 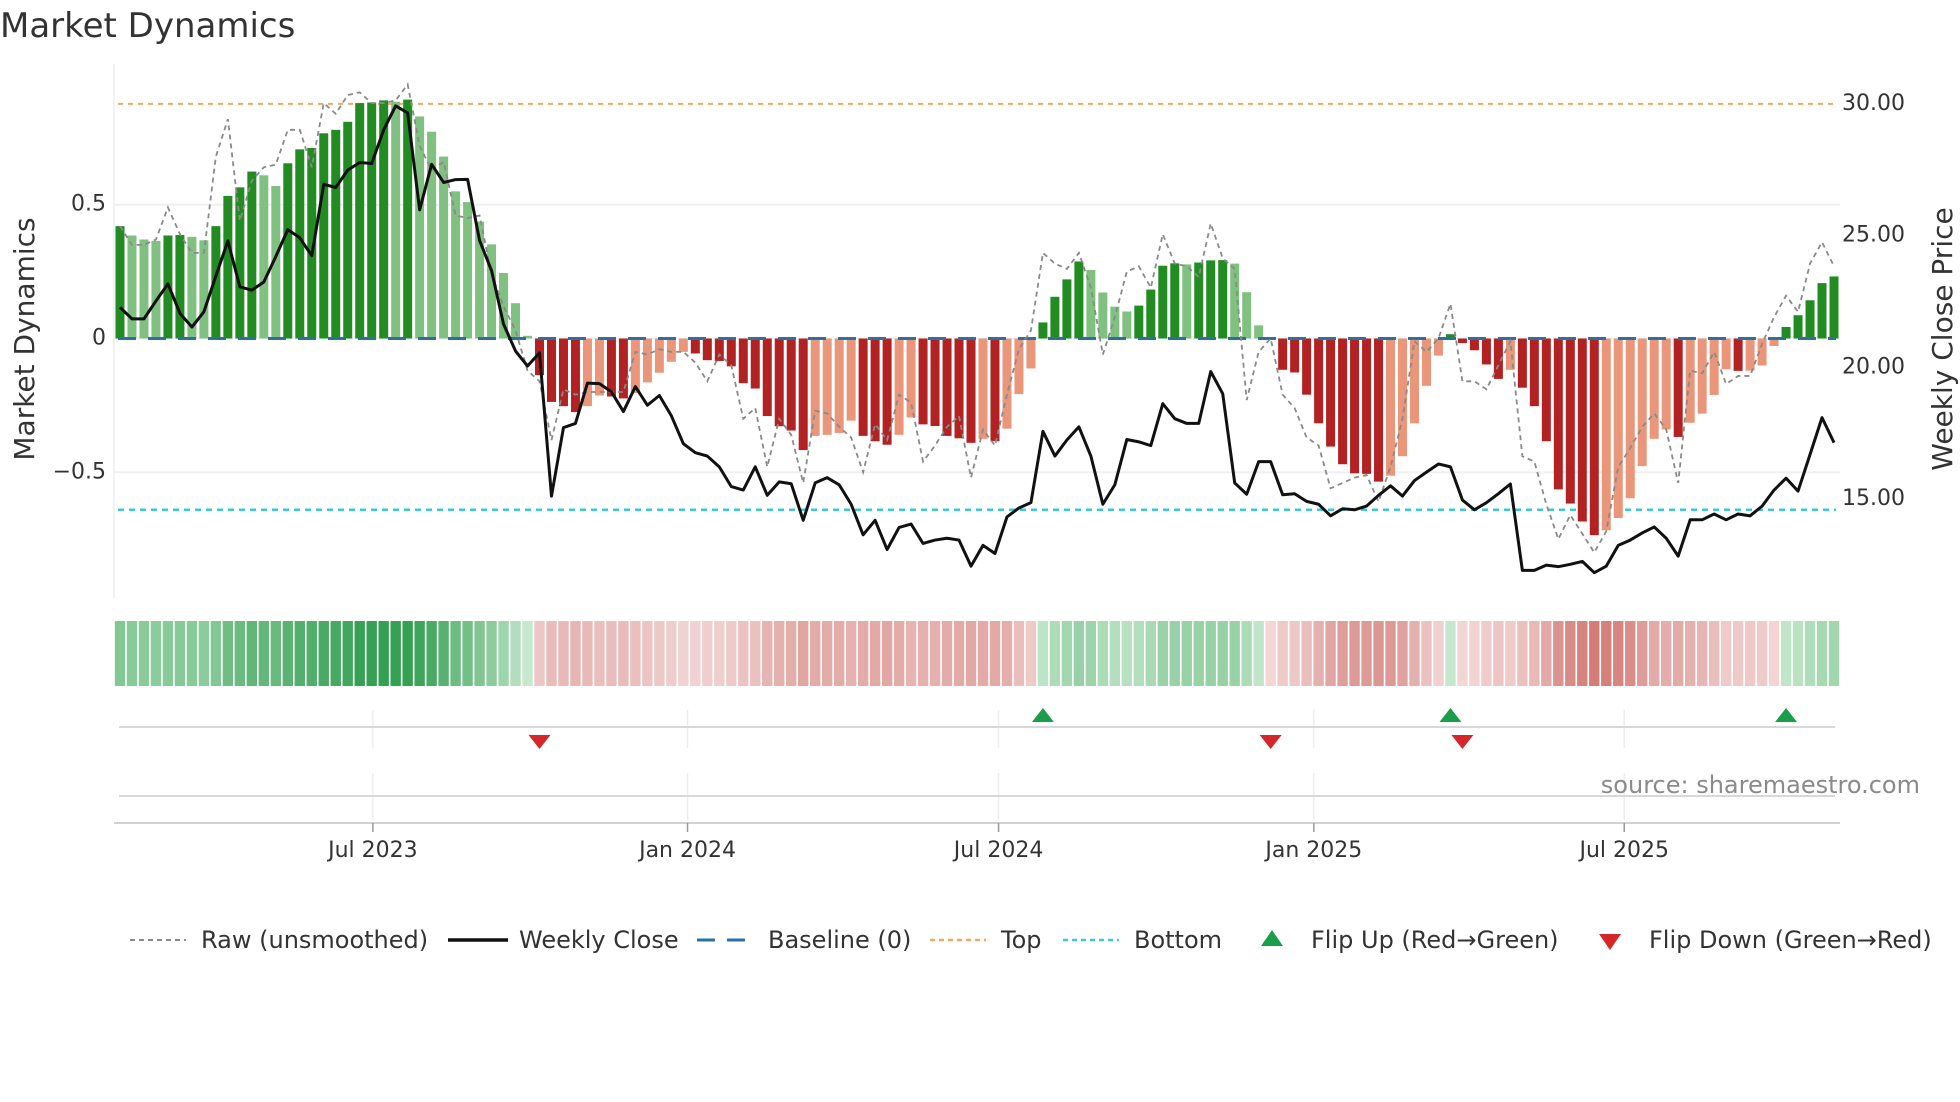 What do you see at coordinates (279, 940) in the screenshot?
I see `legend-item-raw: Raw (unsmoothed)` at bounding box center [279, 940].